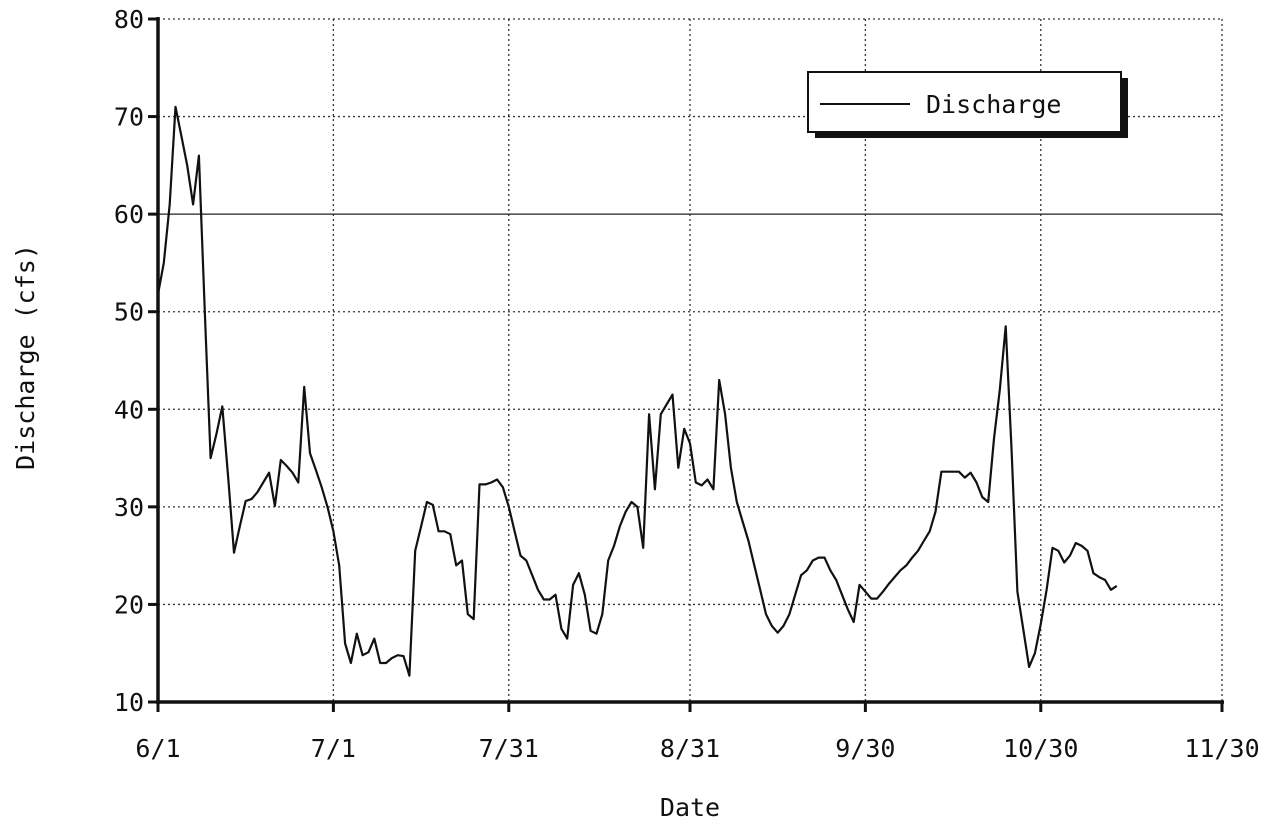 The width and height of the screenshot is (1287, 826). Describe the element at coordinates (129, 117) in the screenshot. I see `y-tick-label: 70` at that location.